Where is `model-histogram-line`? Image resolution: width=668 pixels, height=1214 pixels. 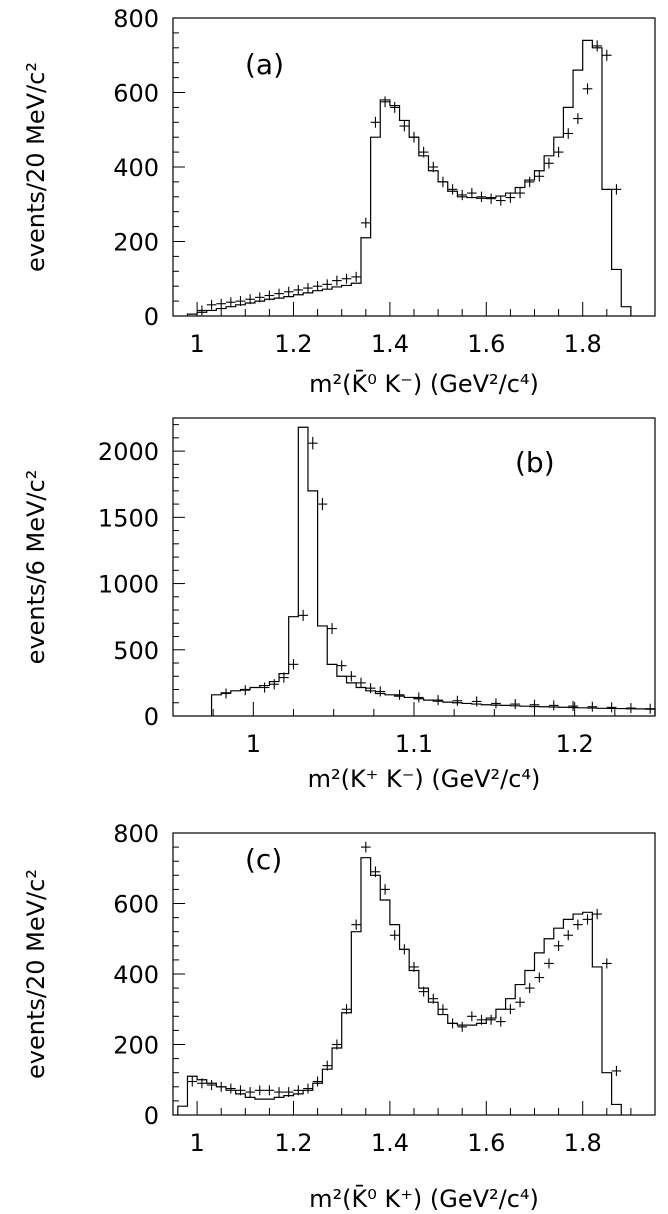 model-histogram-line is located at coordinates (399, 986).